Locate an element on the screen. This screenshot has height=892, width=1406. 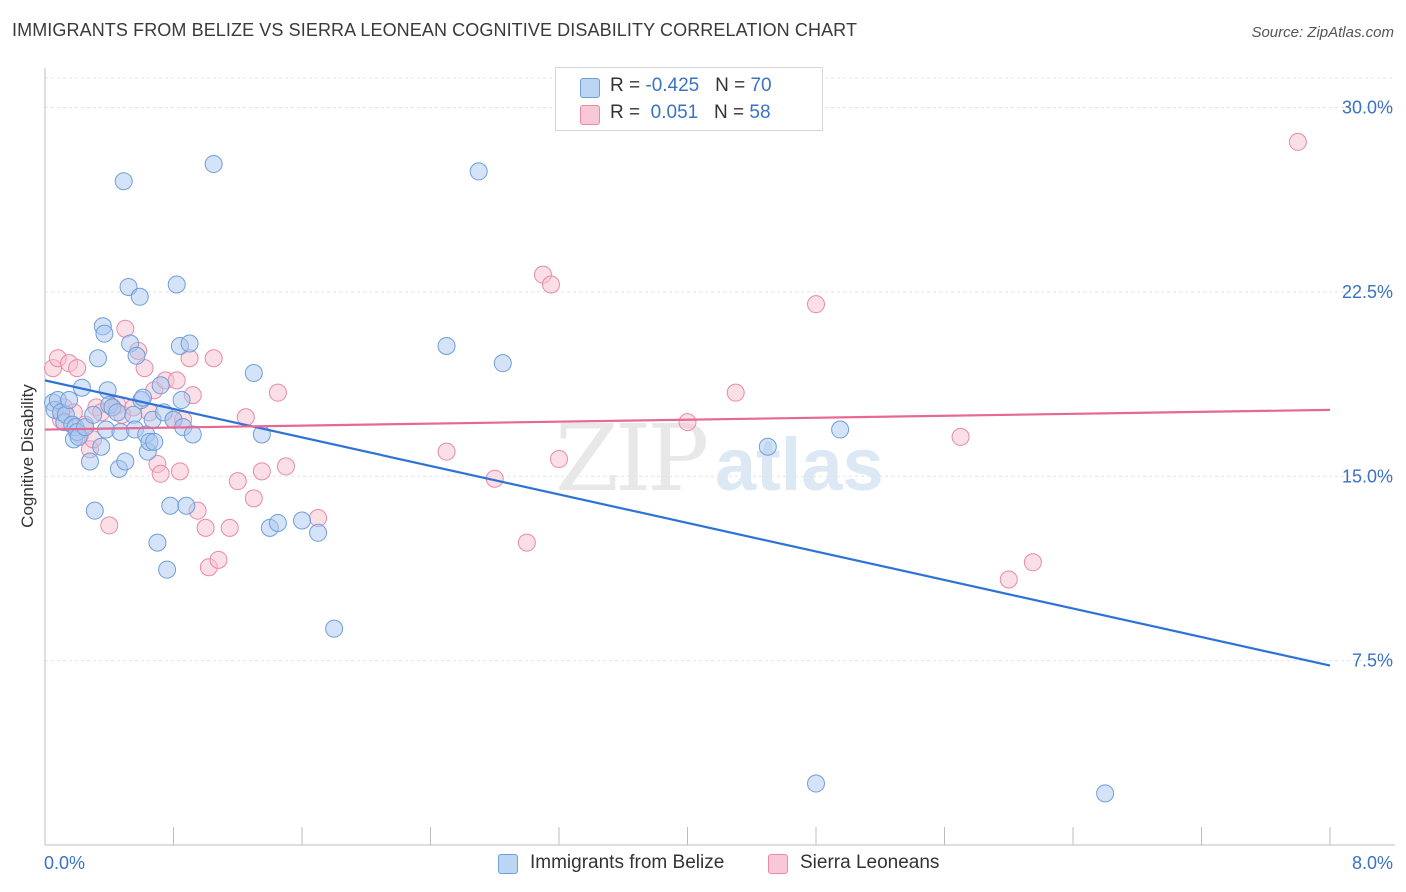
watermark-atlas: atlas is located at coordinates (799, 464).